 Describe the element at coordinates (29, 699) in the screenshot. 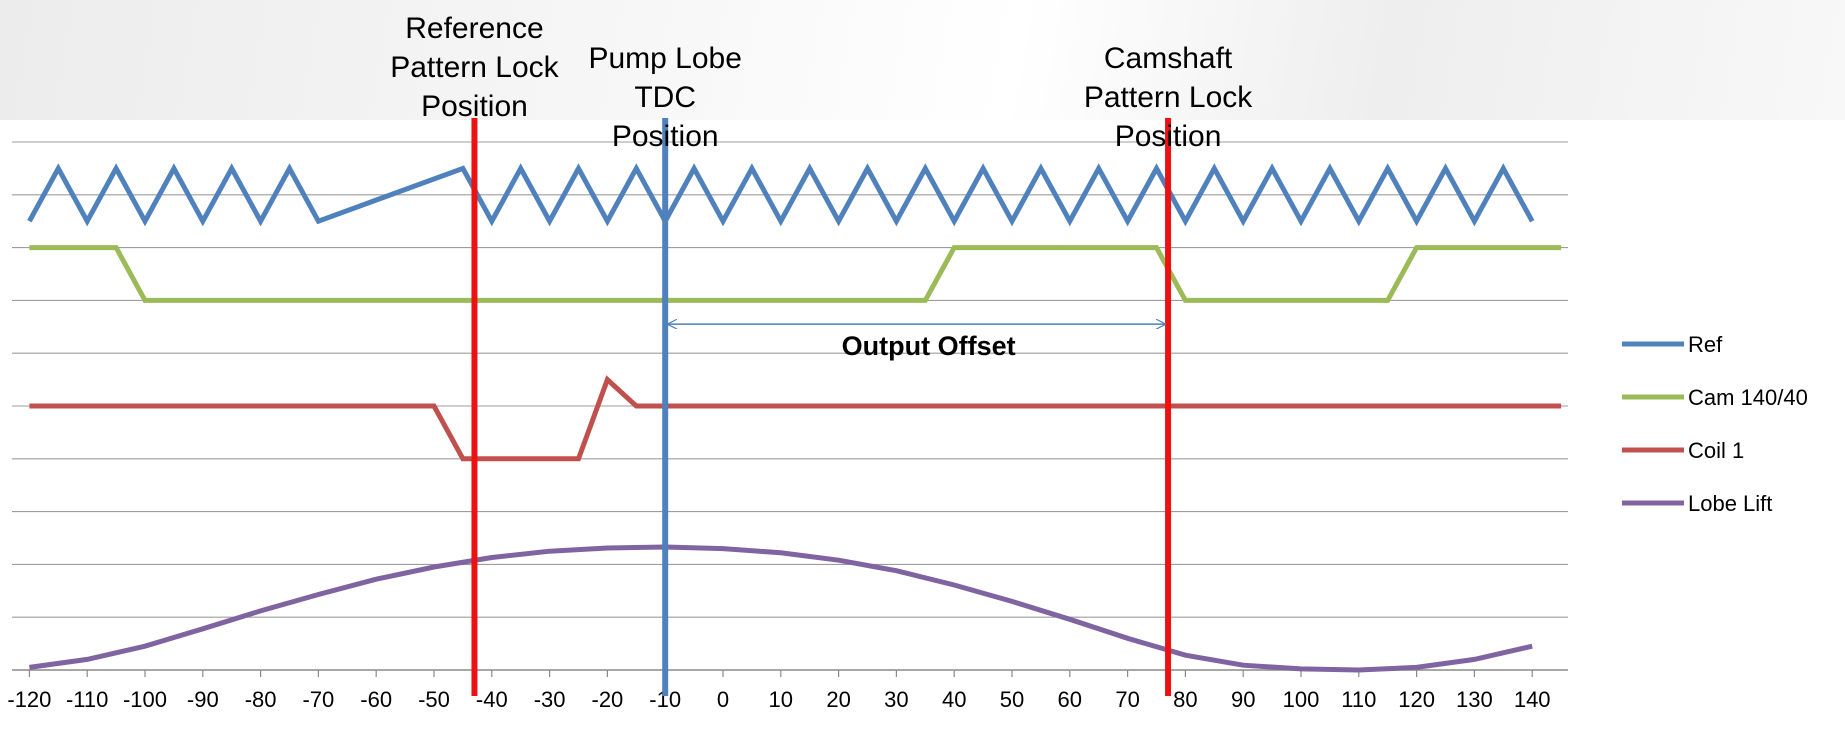

I see `x-tick-label: -120` at that location.